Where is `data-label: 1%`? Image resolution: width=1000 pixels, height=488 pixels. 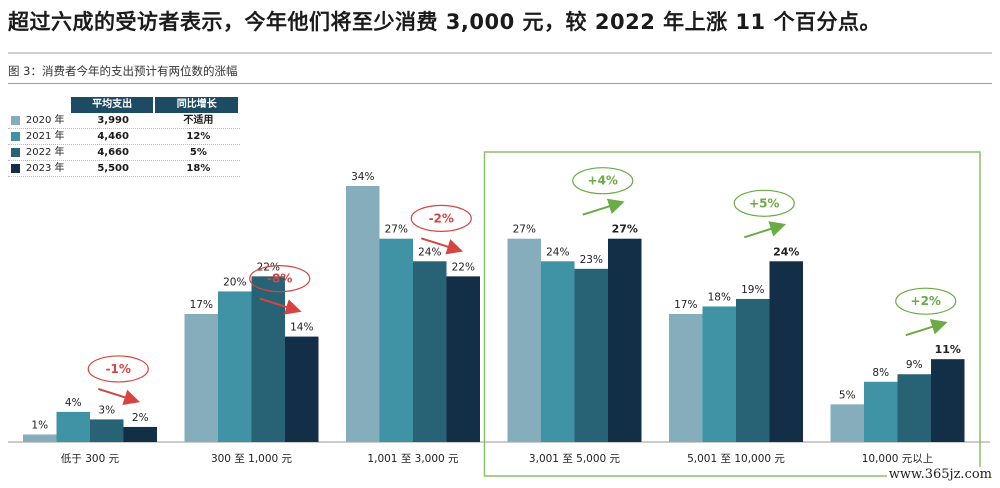 data-label: 1% is located at coordinates (39, 425).